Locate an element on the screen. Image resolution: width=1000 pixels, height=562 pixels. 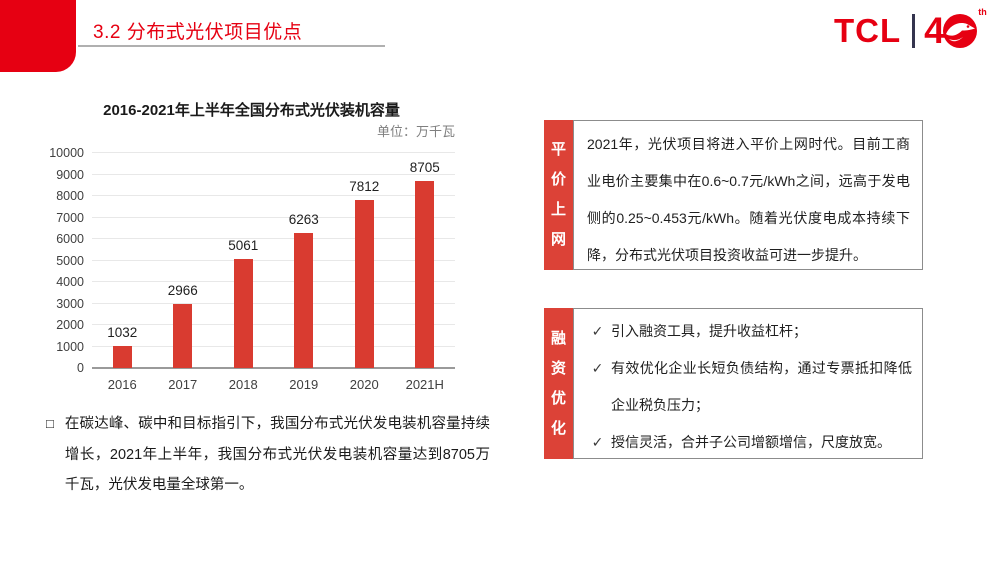
y-axis-tick-label: 8000 is located at coordinates (70, 196).